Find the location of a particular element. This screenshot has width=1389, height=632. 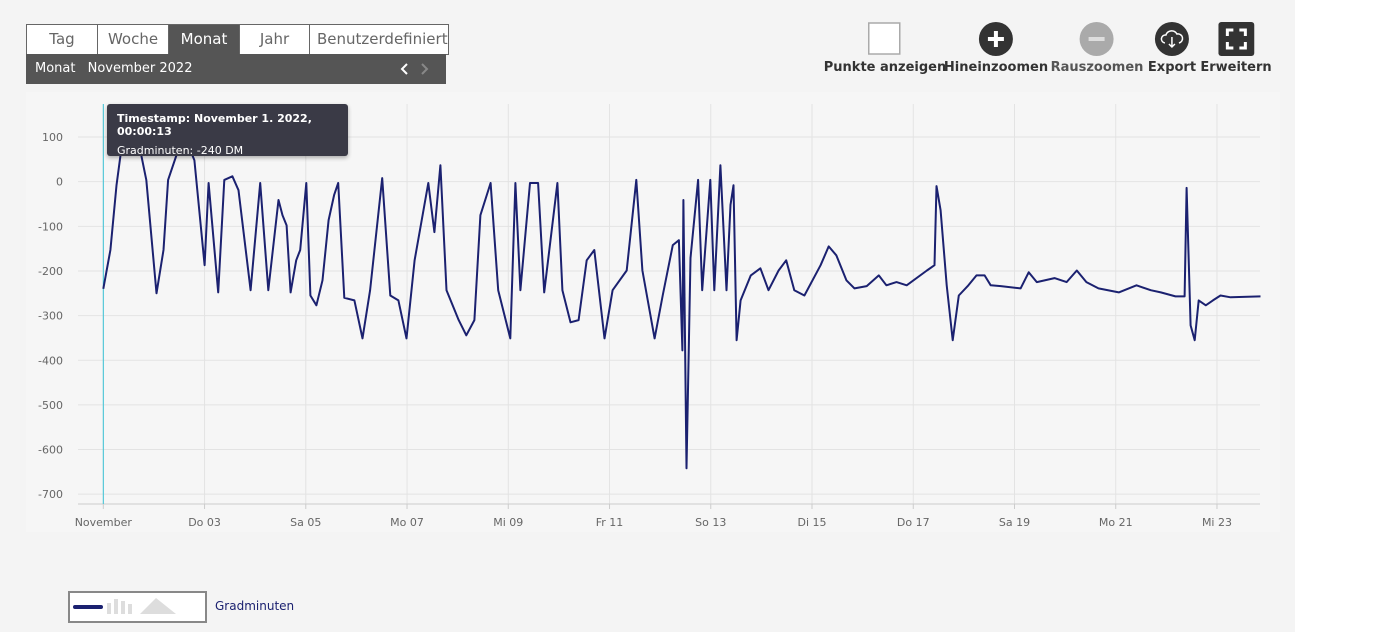

x-tick-label: So 13 is located at coordinates (710, 522).